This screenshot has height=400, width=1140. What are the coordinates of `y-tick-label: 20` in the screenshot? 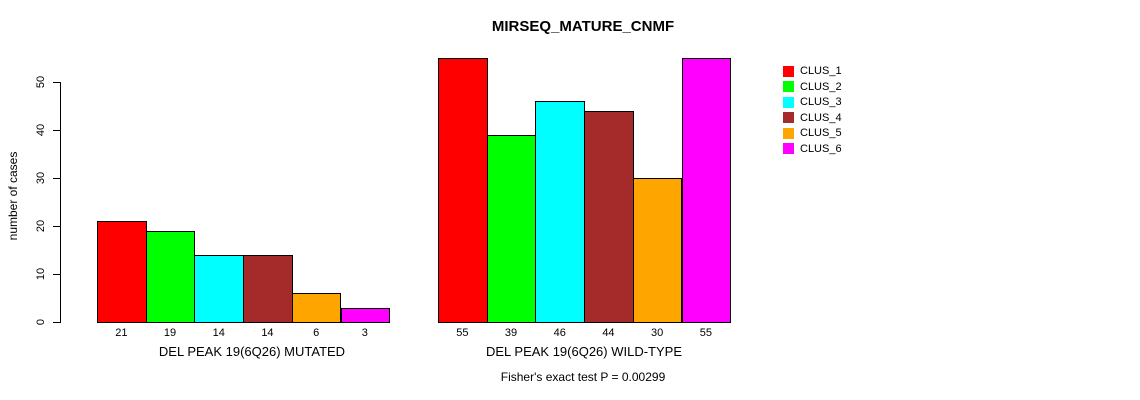 It's located at (41, 226).